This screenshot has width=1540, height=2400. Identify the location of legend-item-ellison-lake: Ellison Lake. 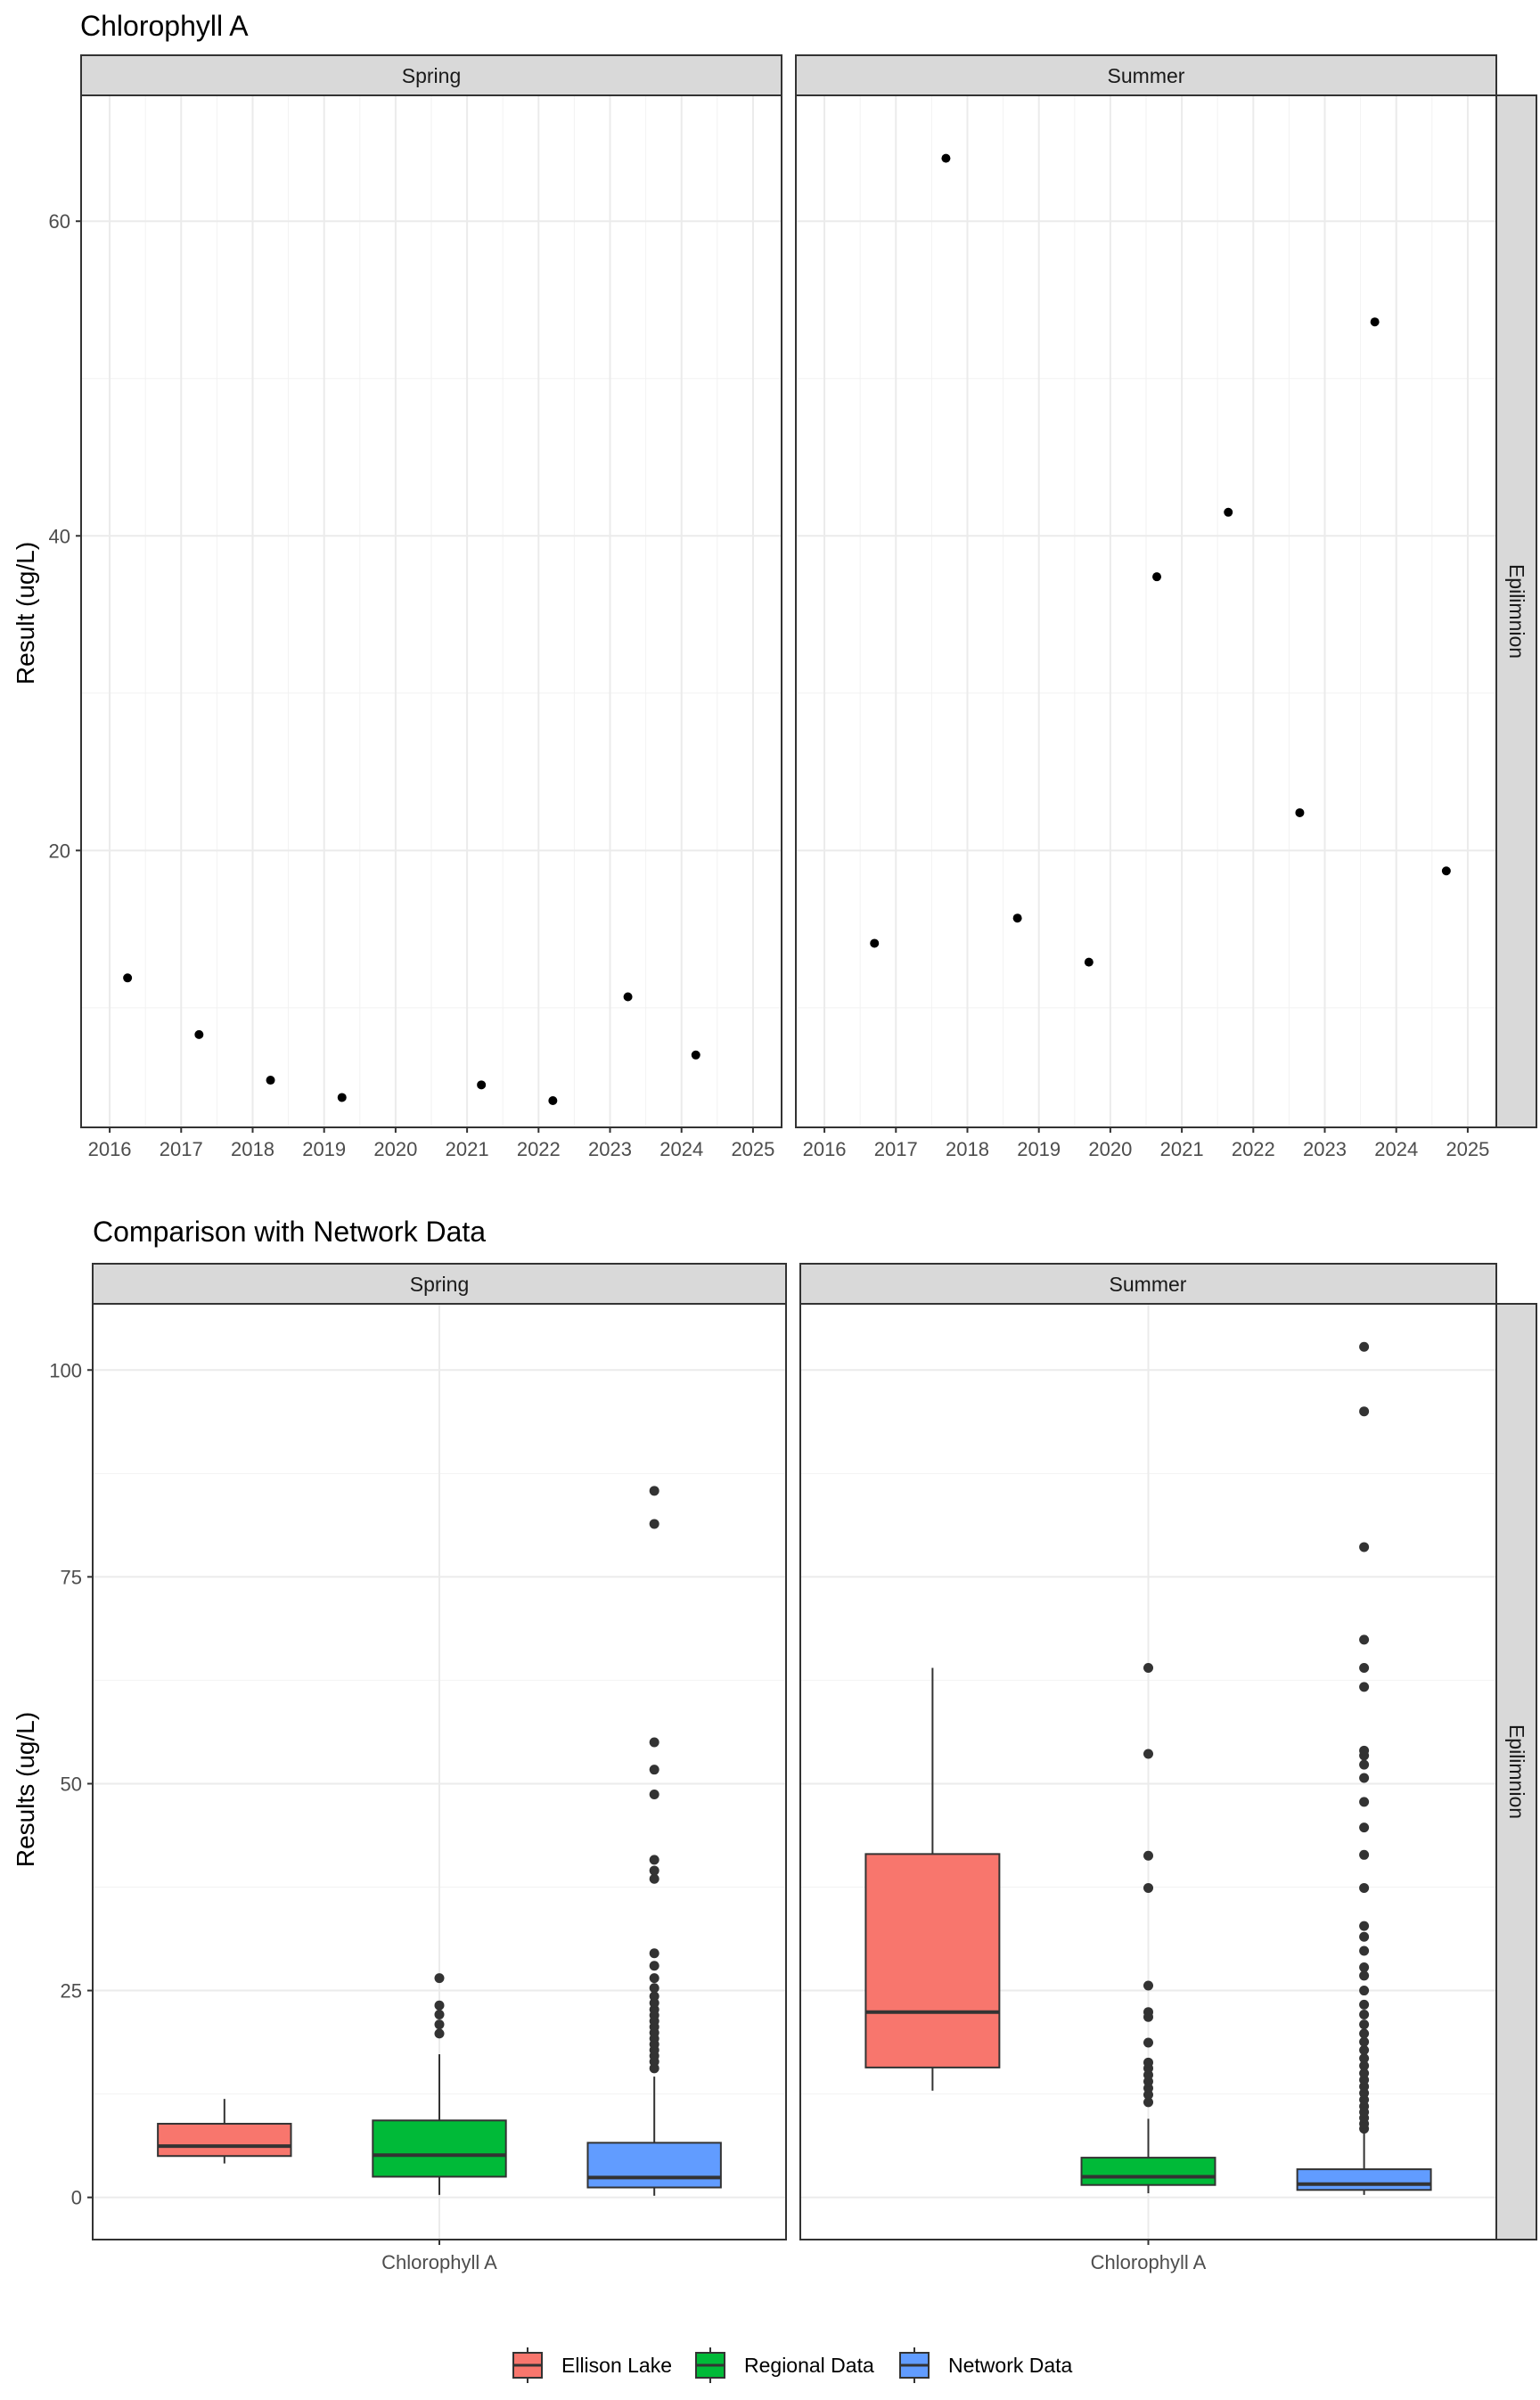
(592, 2365).